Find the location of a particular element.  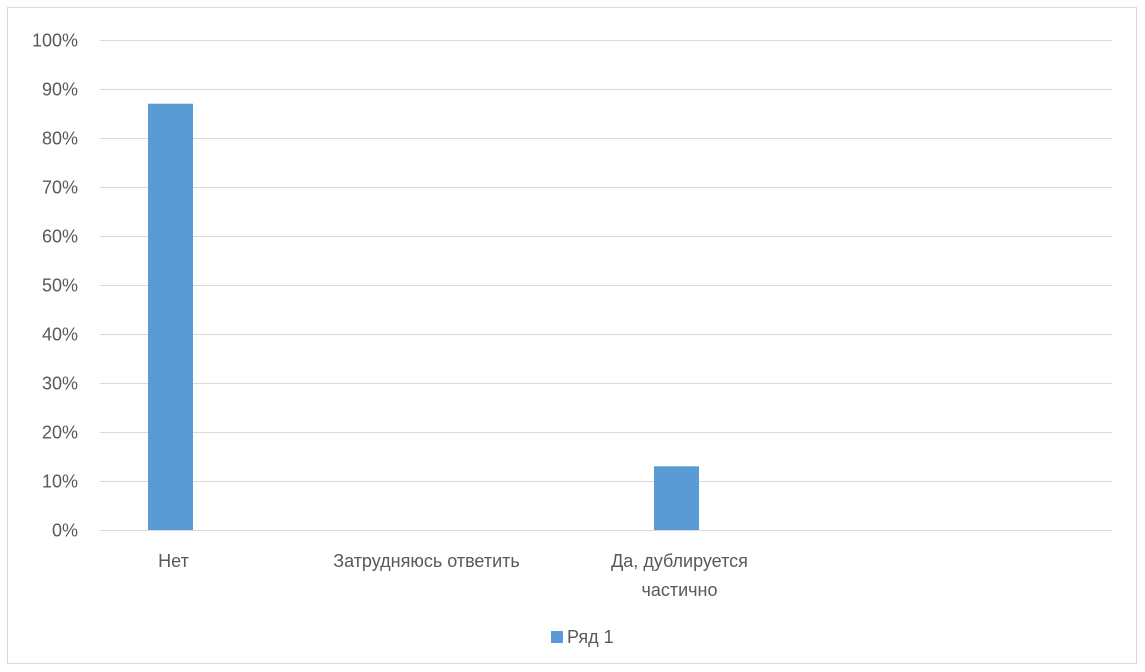

y-tick-label: 30% is located at coordinates (60, 384).